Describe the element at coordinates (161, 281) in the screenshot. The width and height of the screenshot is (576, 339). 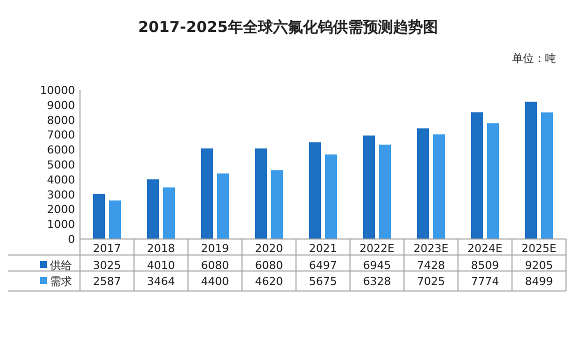
I see `data-label: 3464` at that location.